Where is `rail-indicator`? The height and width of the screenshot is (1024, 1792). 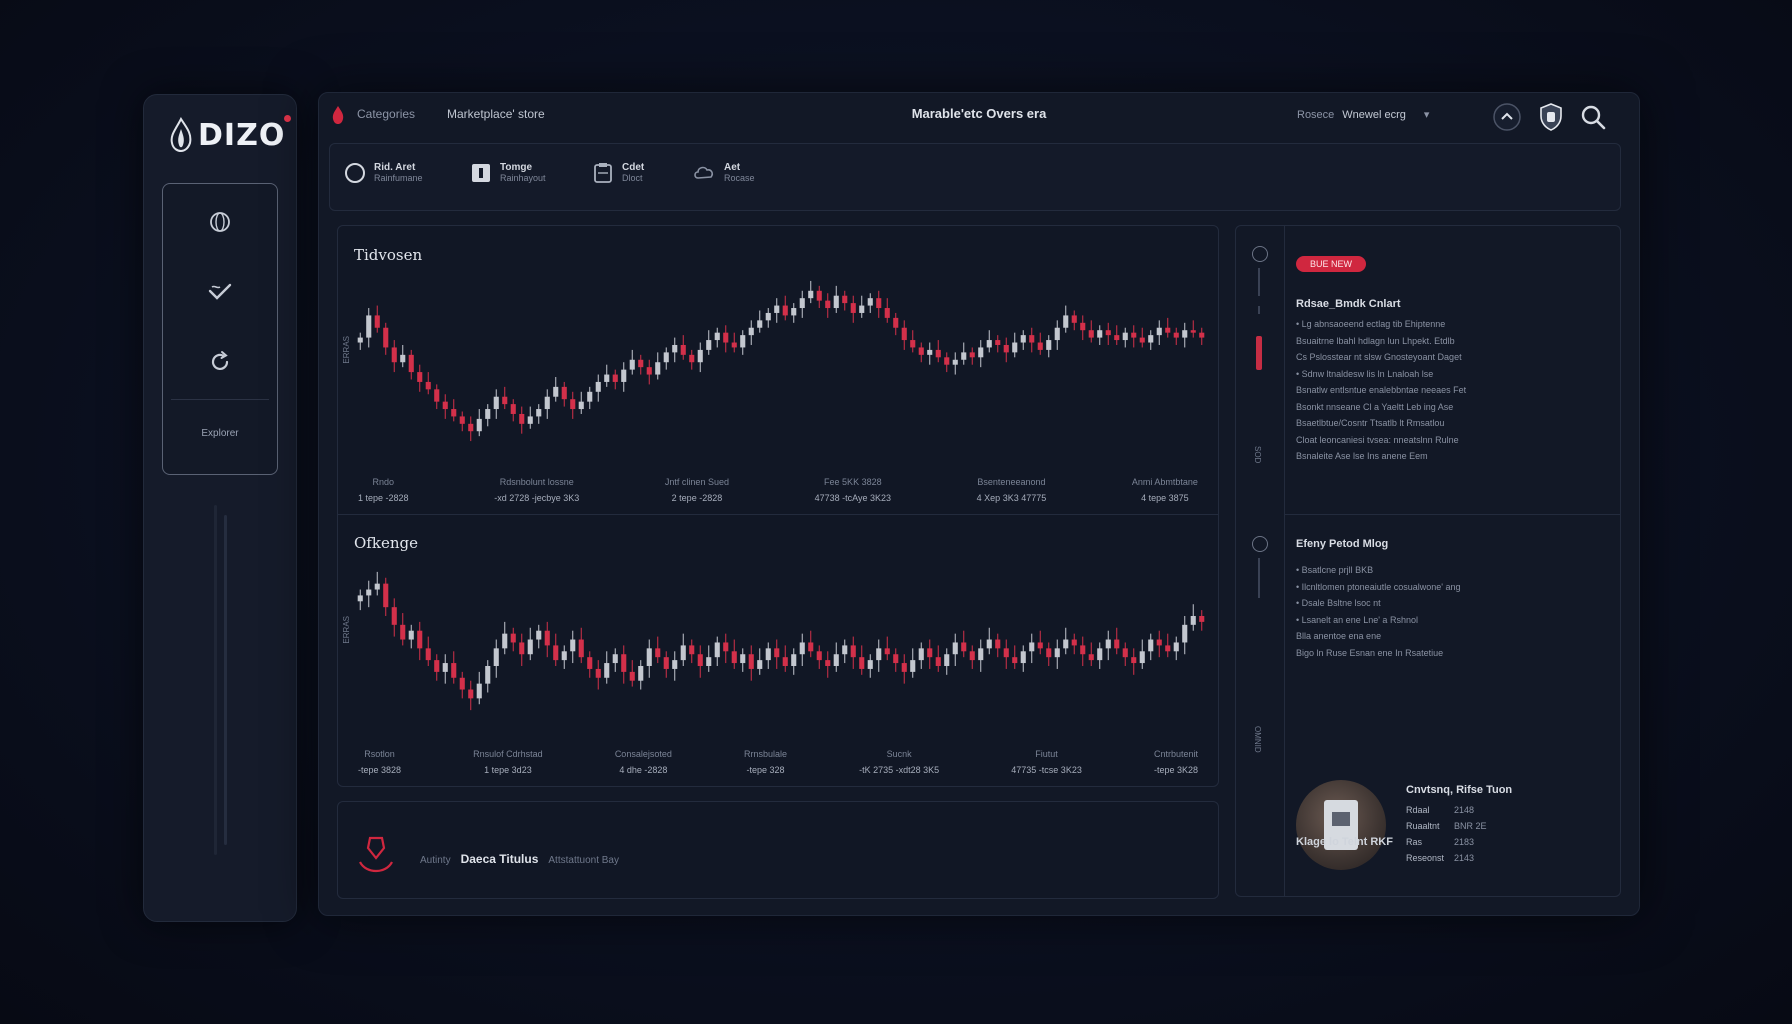
rail-indicator is located at coordinates (1259, 353).